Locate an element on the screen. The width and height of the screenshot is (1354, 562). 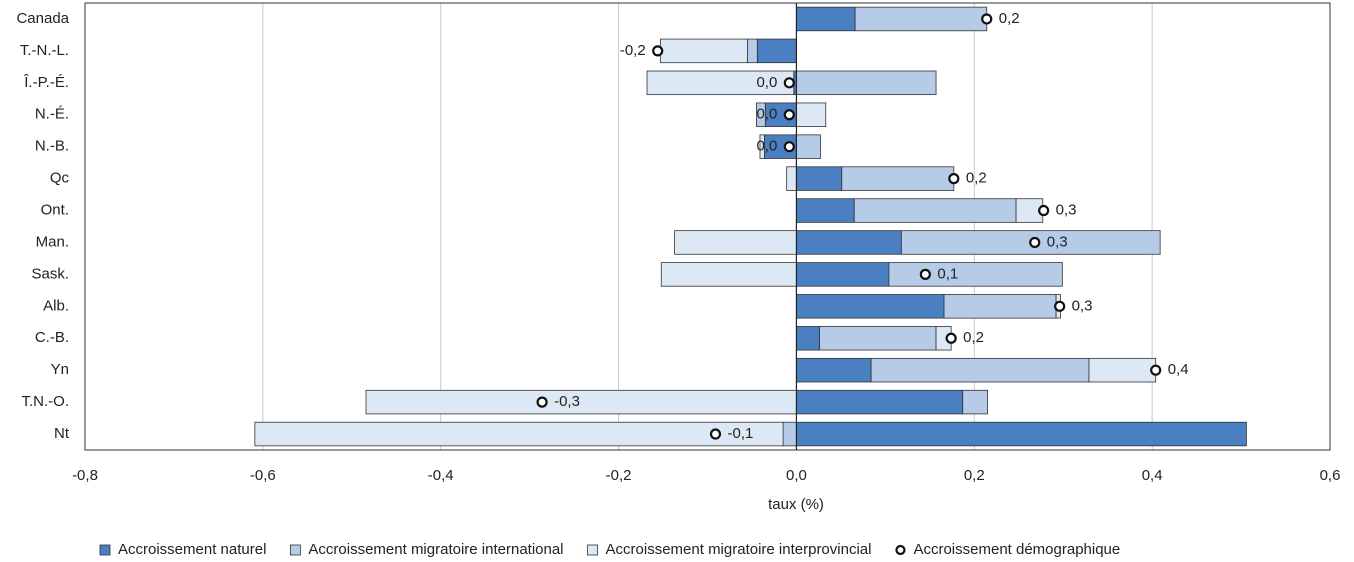
y-tick-label: C.-B. is located at coordinates (52, 337).